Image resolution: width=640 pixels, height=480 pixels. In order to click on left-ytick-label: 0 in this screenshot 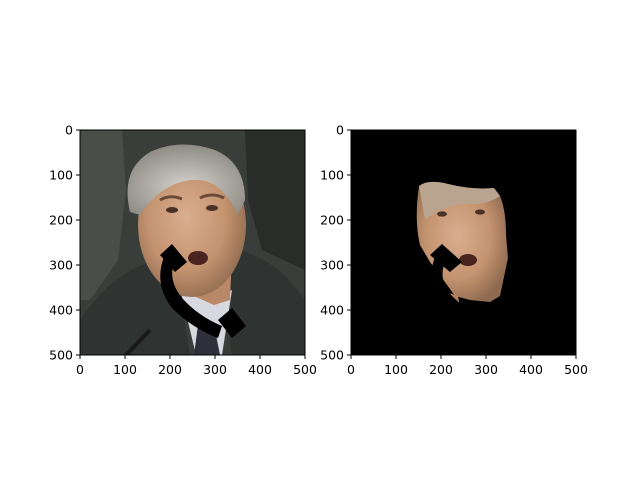, I will do `click(69, 130)`.